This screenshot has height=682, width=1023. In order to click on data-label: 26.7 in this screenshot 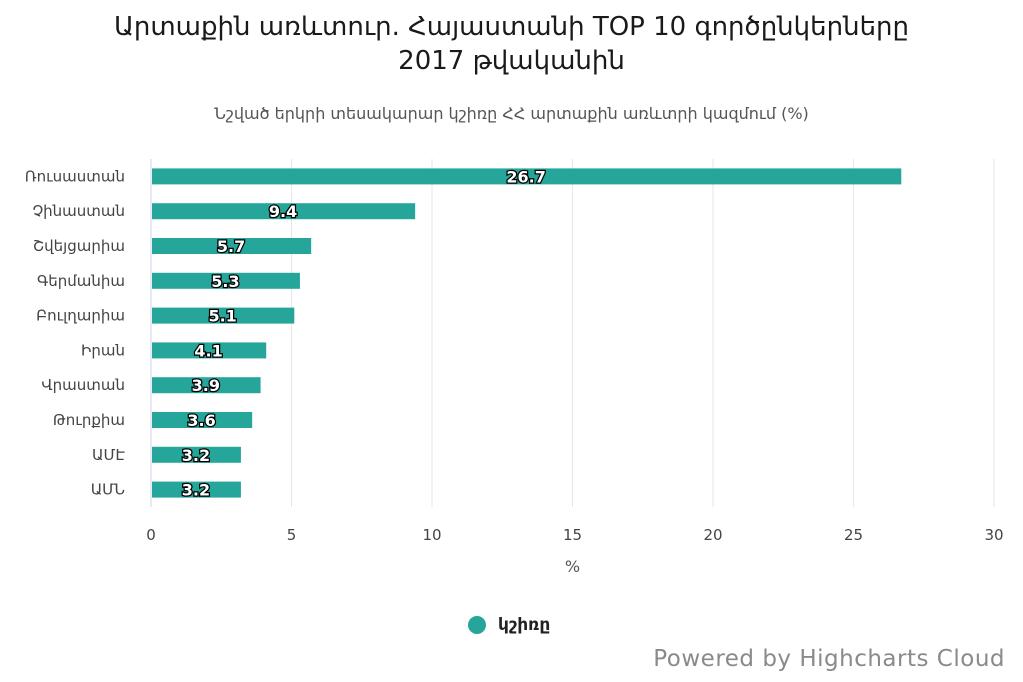, I will do `click(525, 176)`.